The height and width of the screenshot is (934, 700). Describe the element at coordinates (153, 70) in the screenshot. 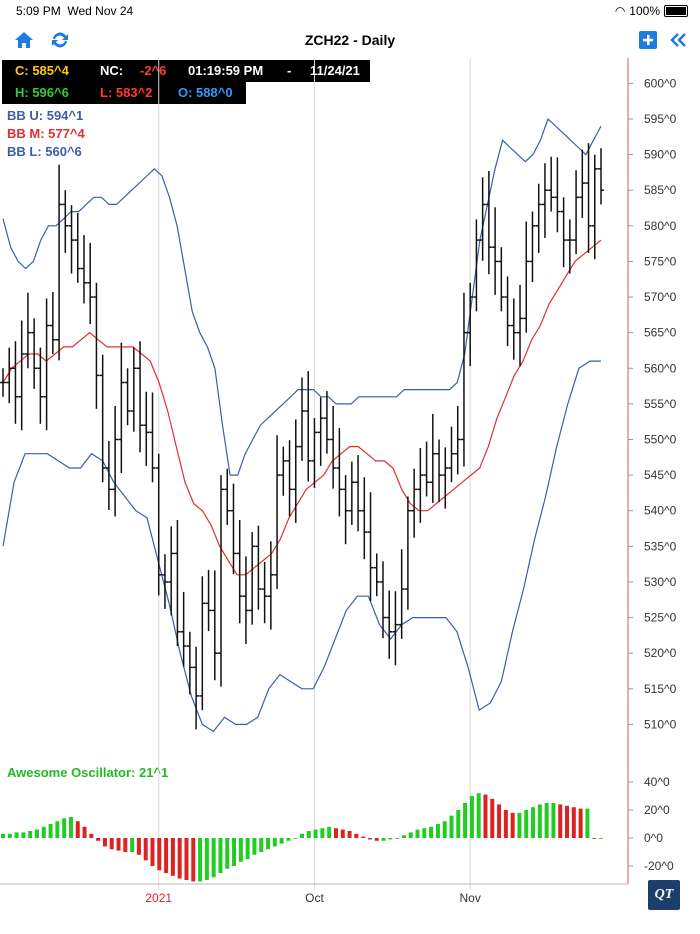

I see `net-change-value: -2^6` at that location.